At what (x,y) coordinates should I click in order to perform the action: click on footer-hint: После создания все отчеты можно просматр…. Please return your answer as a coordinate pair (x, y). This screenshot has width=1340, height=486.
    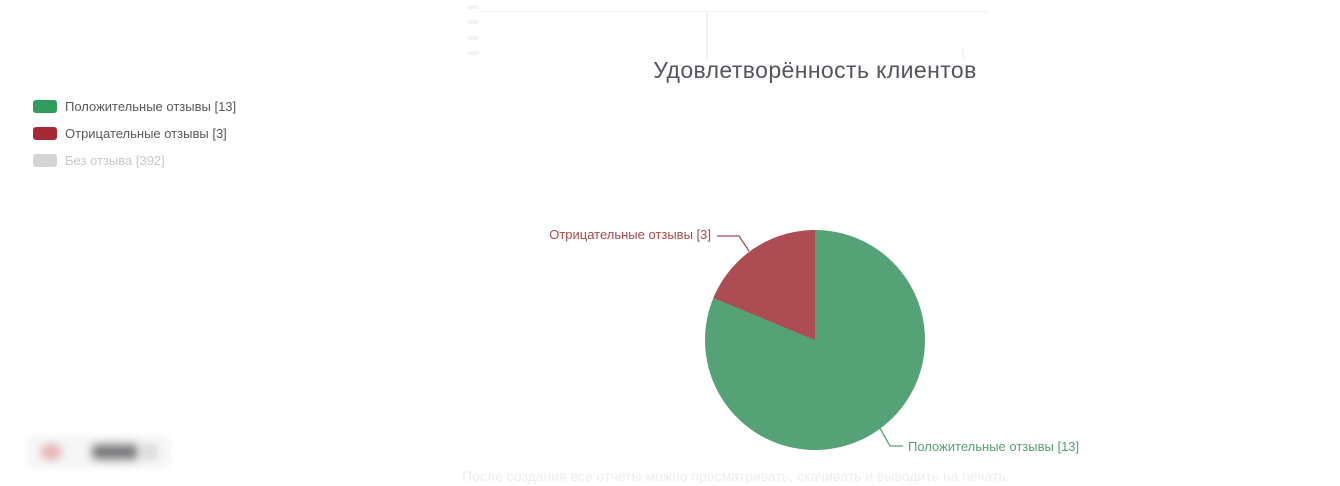
    Looking at the image, I should click on (736, 476).